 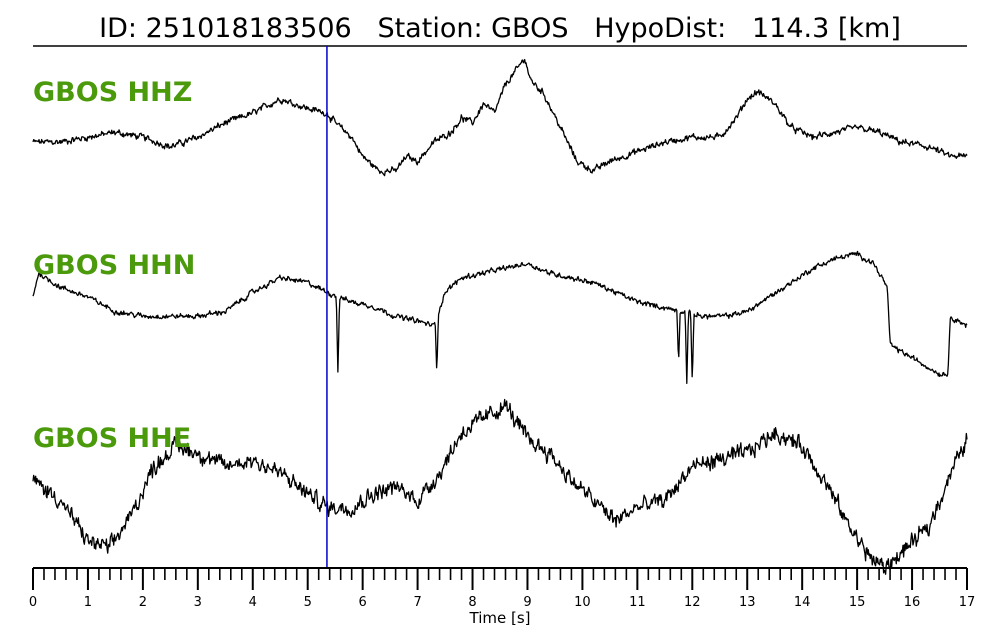 What do you see at coordinates (198, 602) in the screenshot?
I see `x-tick-label: 3` at bounding box center [198, 602].